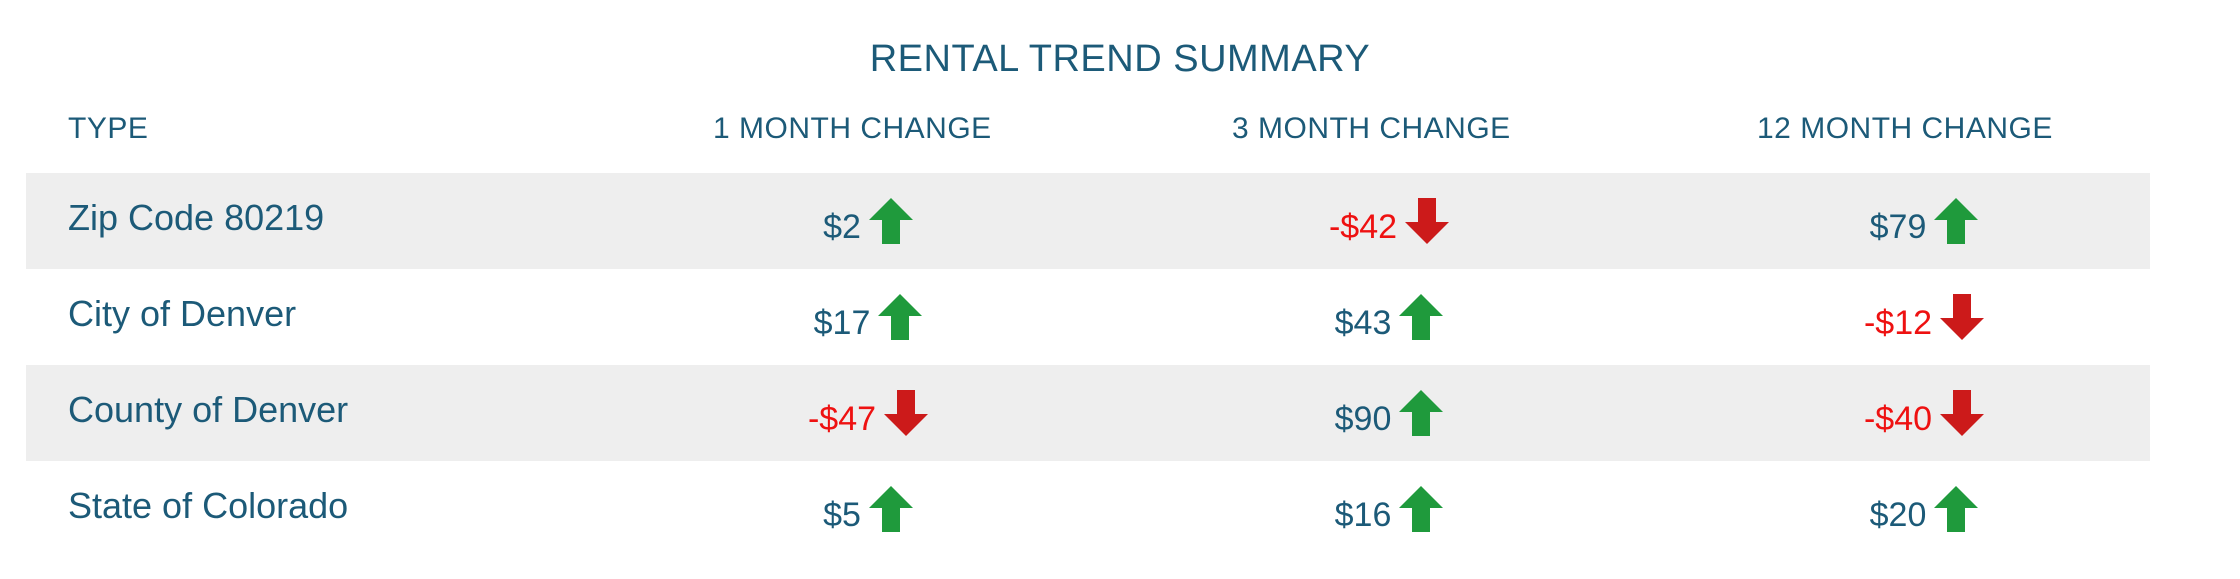 This screenshot has height=579, width=2240. Describe the element at coordinates (852, 128) in the screenshot. I see `header-1-month-change: 1 MONTH CHANGE` at that location.